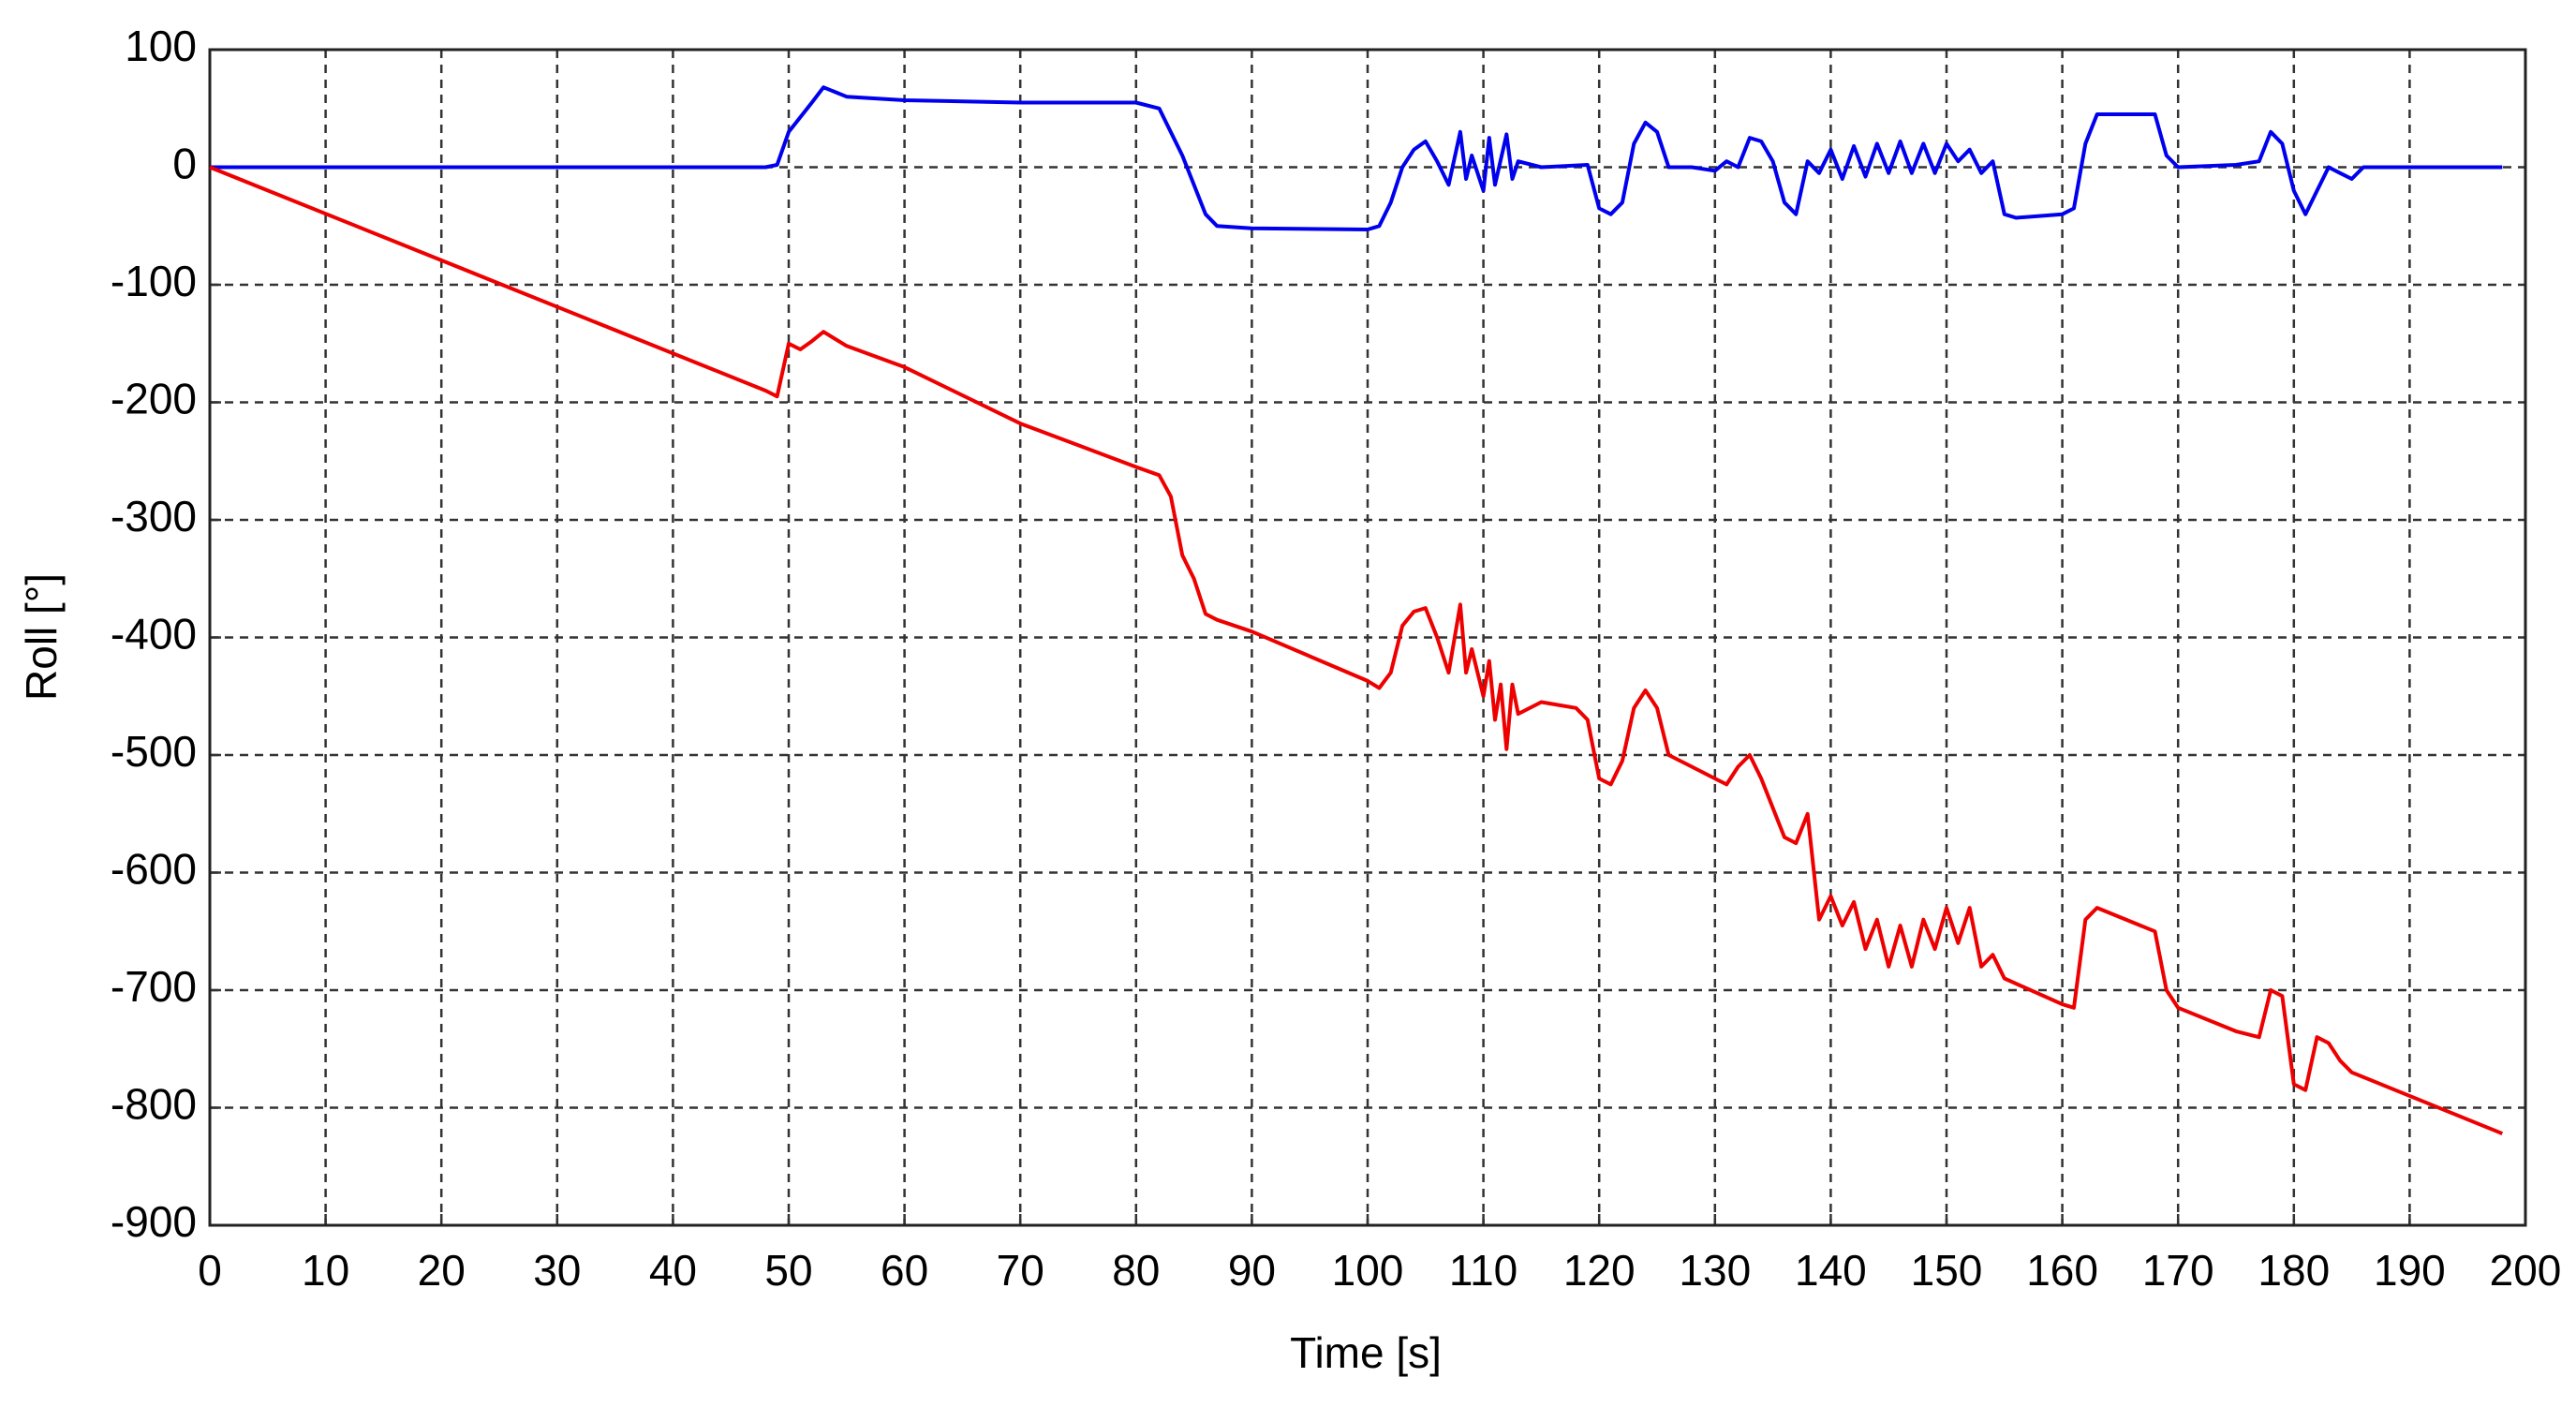  Describe the element at coordinates (325, 1270) in the screenshot. I see `x-tick-label: 10` at that location.